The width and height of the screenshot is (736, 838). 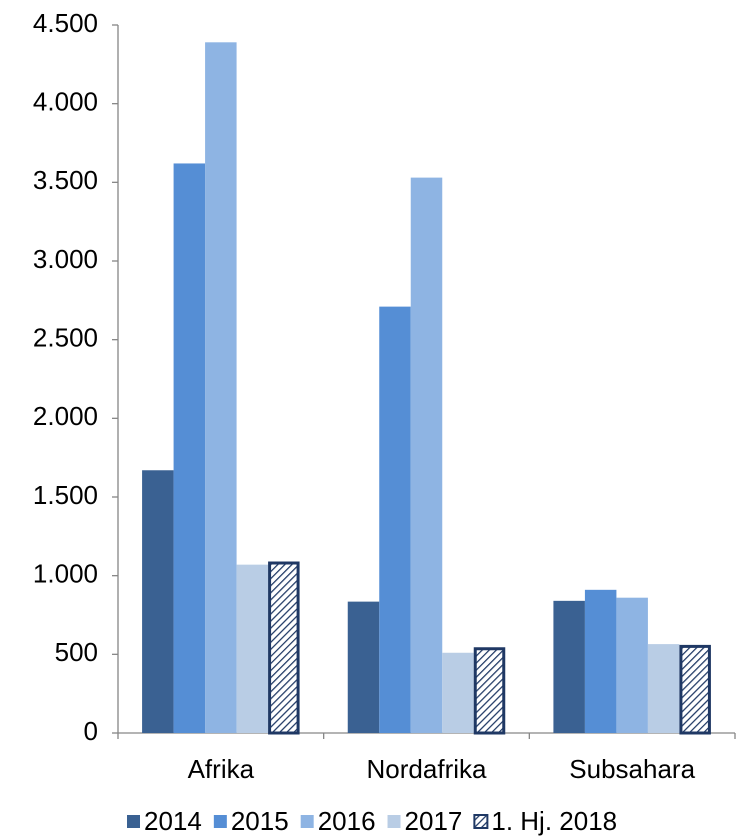 What do you see at coordinates (65, 180) in the screenshot?
I see `y-tick-label: 3.500` at bounding box center [65, 180].